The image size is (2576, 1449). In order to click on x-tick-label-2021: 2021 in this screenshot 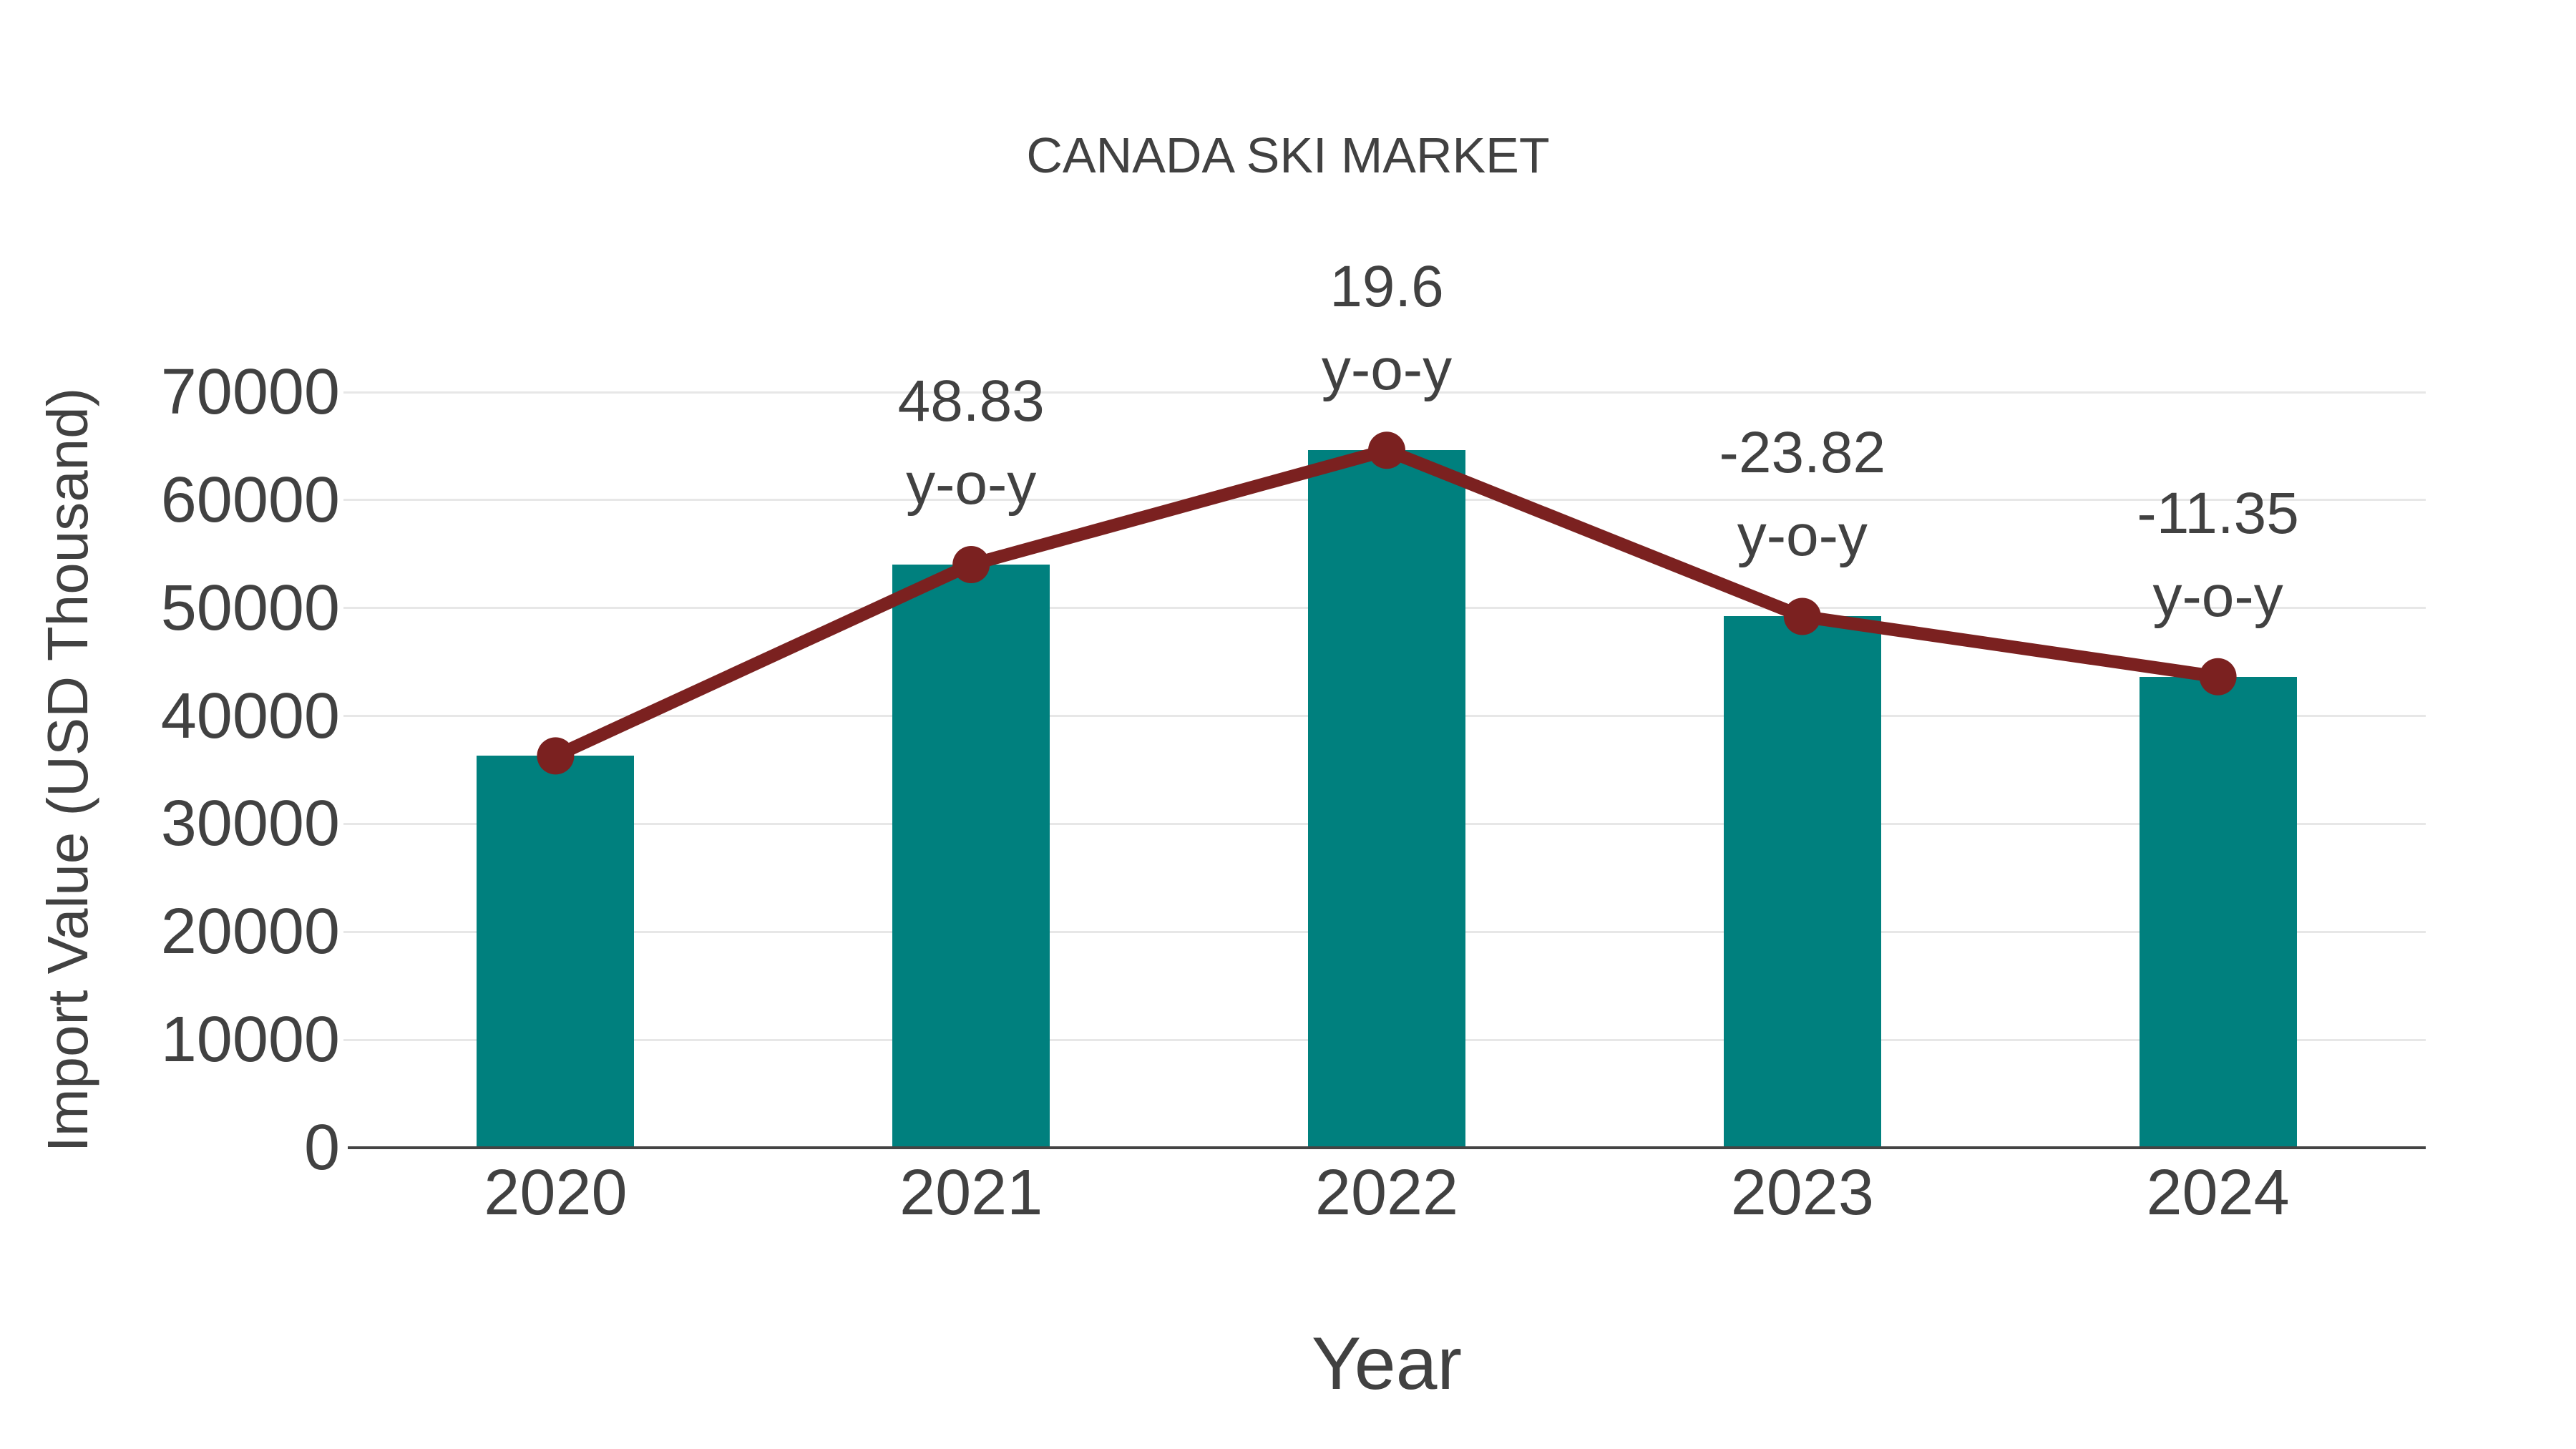, I will do `click(971, 1193)`.